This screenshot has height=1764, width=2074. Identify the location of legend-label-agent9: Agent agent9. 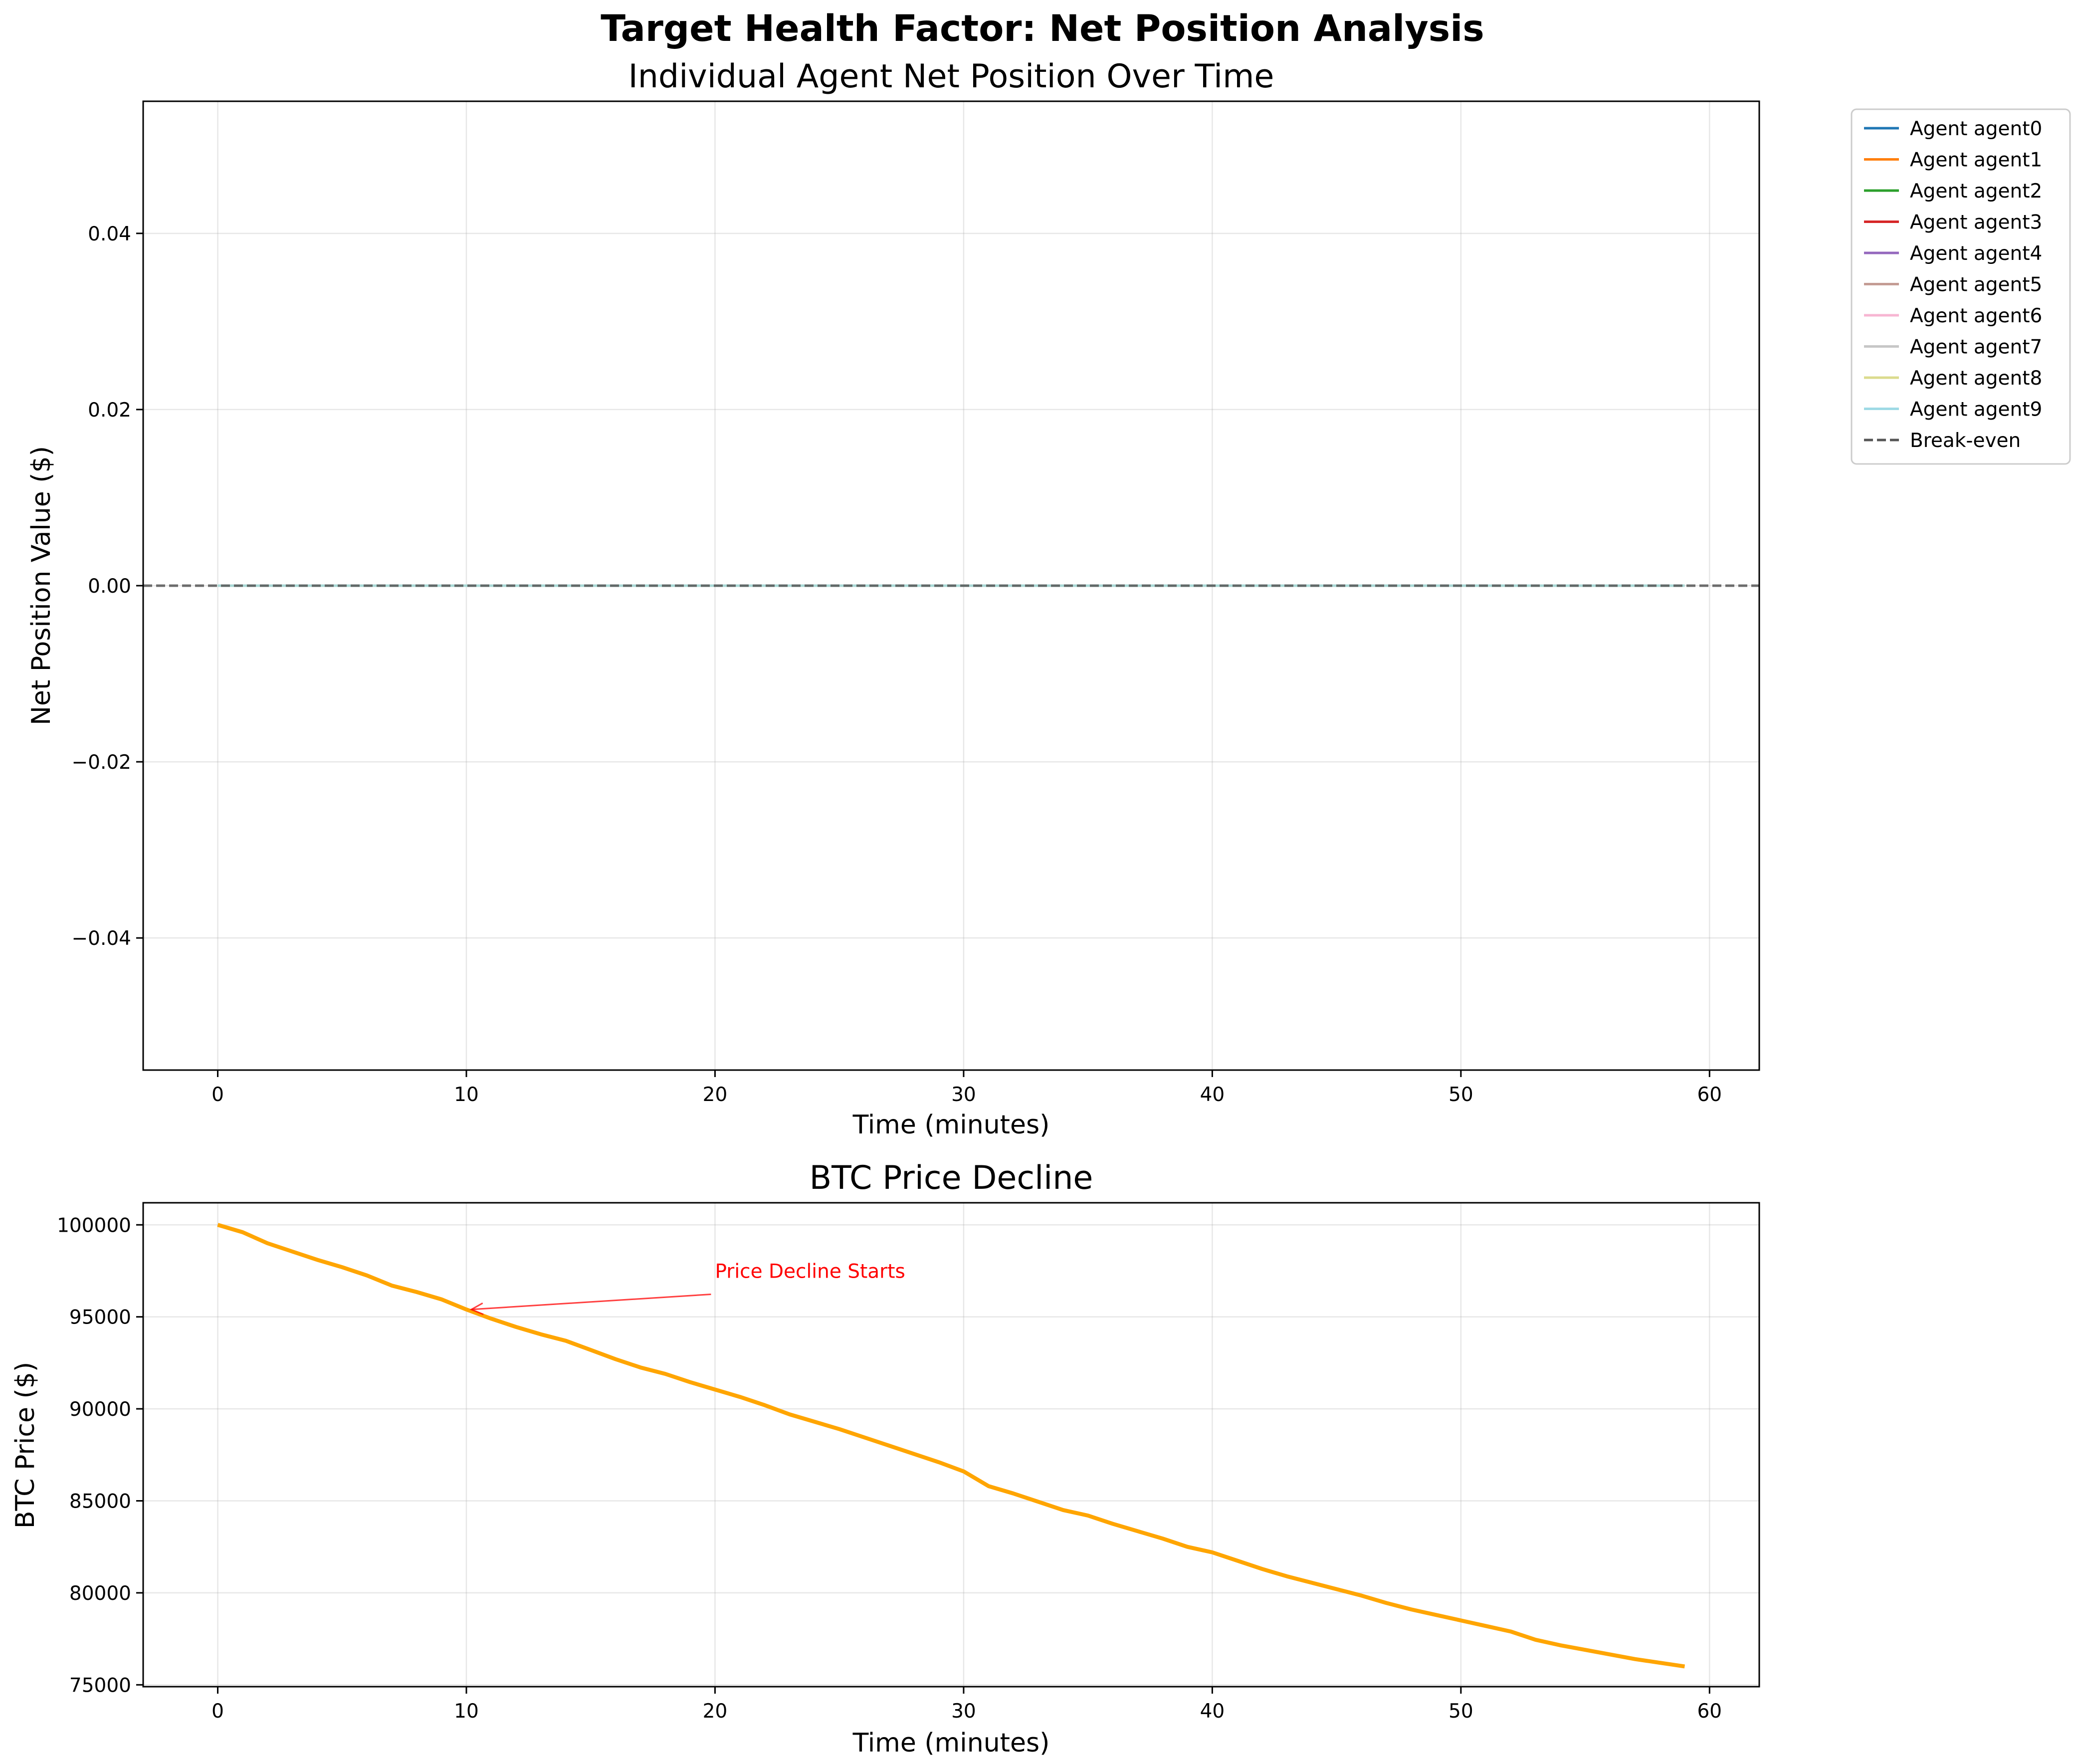
(1976, 410).